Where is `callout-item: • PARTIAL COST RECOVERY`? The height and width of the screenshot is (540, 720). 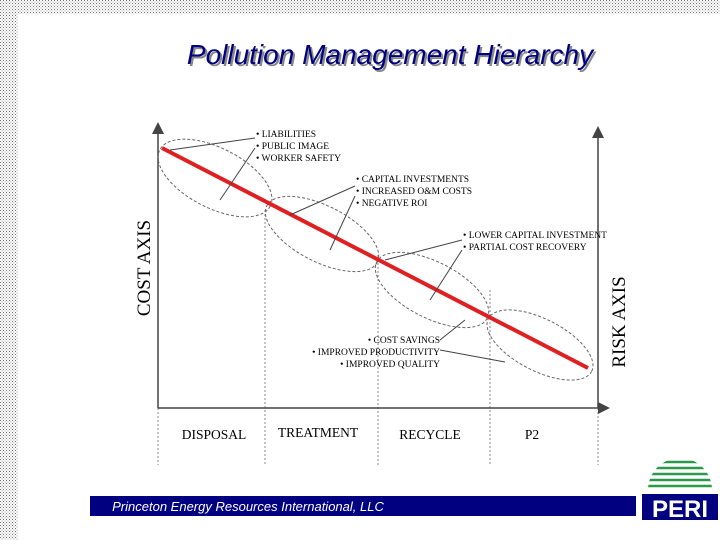 callout-item: • PARTIAL COST RECOVERY is located at coordinates (525, 248).